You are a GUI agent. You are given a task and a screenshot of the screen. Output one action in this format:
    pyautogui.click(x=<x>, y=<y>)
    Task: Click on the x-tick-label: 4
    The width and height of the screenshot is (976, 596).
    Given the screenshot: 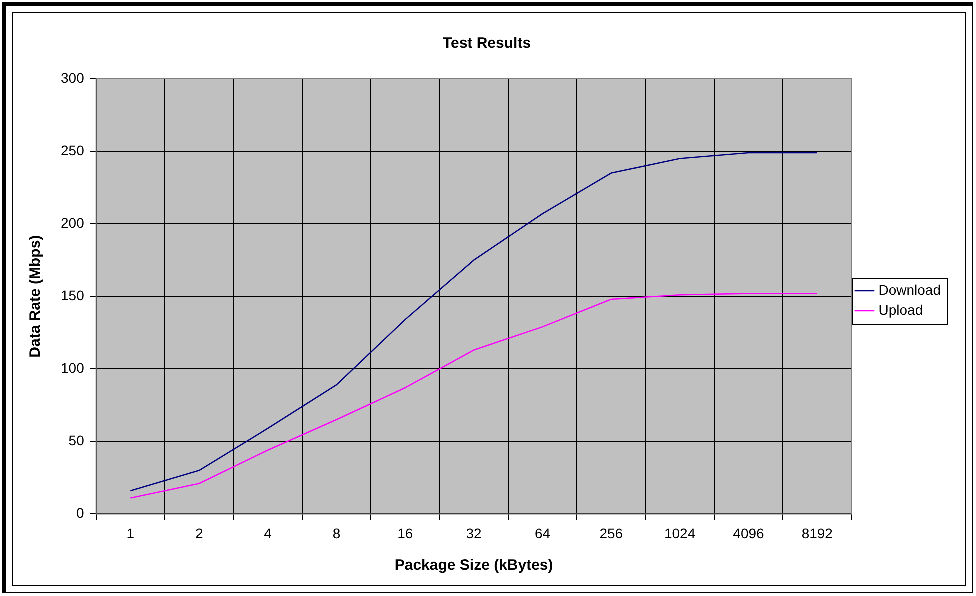 What is the action you would take?
    pyautogui.click(x=268, y=533)
    